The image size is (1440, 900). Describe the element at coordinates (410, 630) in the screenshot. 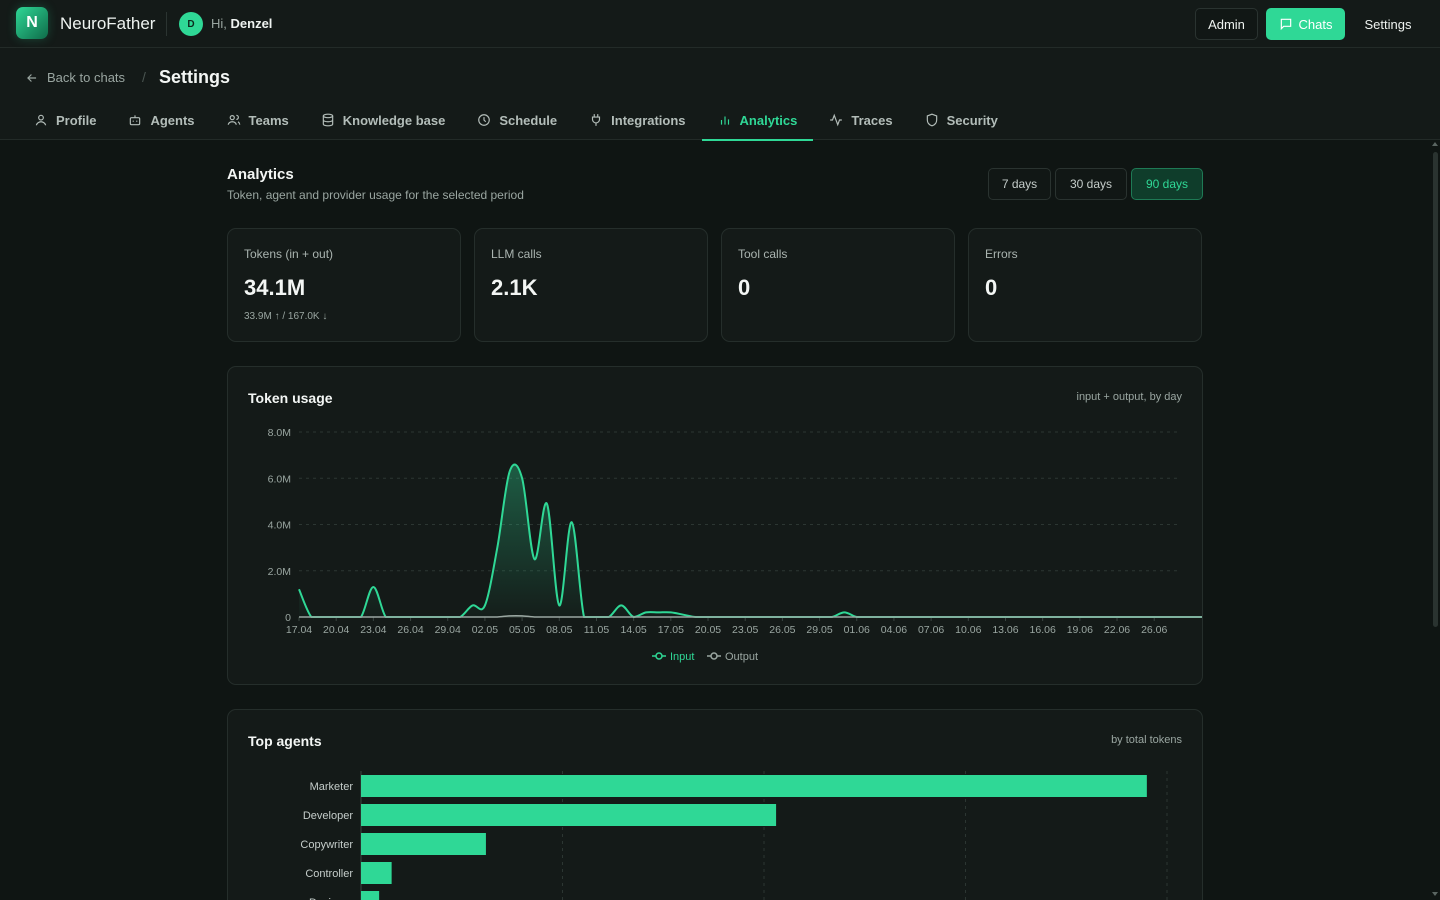

I see `x-tick-label: 26.04` at that location.